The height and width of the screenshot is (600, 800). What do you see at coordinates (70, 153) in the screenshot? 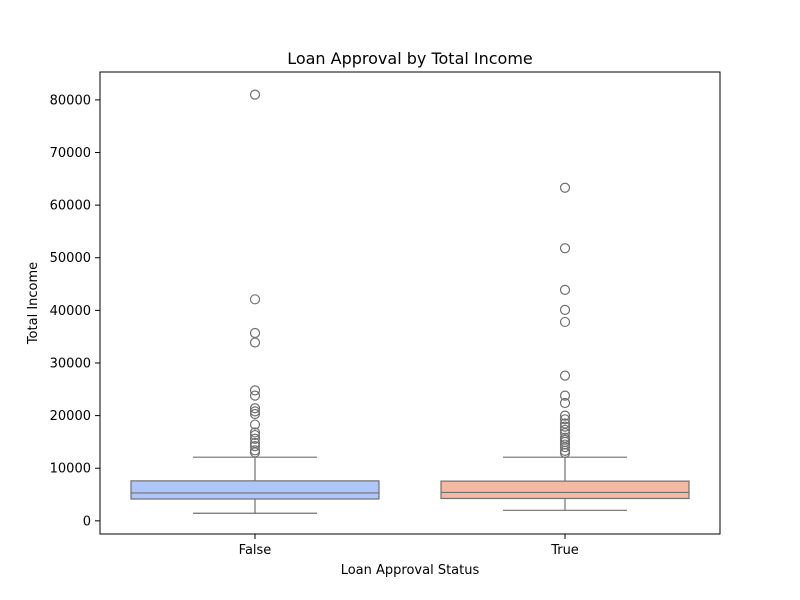
I see `y-tick-label: 70000` at bounding box center [70, 153].